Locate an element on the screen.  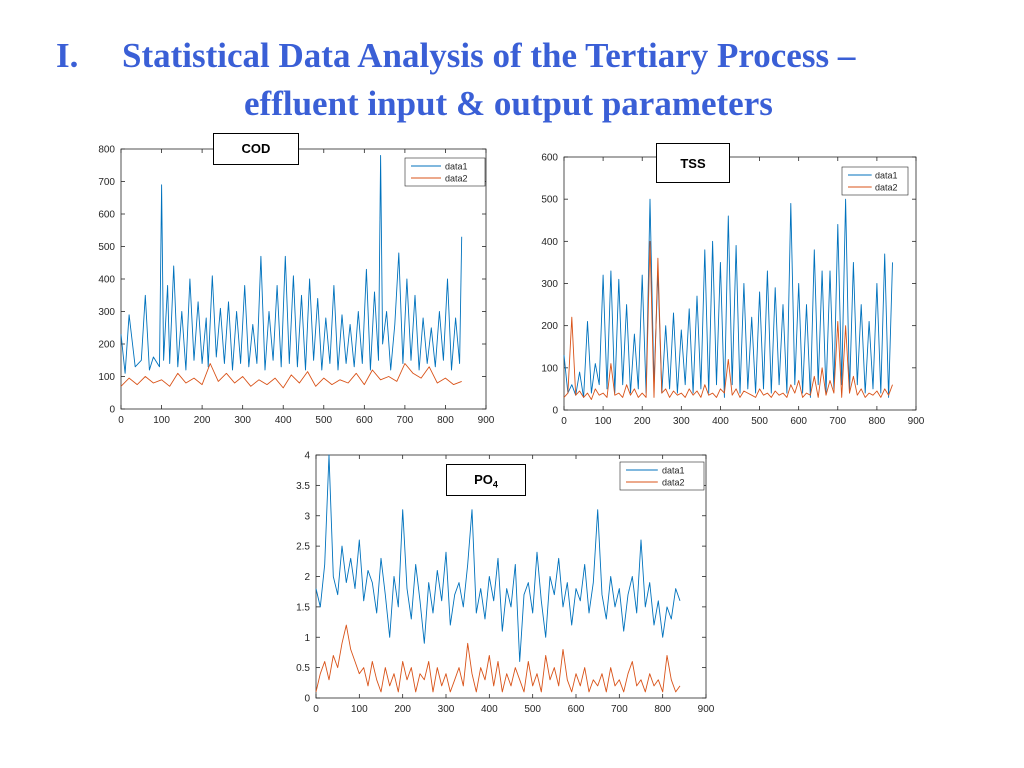
po4-ytick-label: 3.5 is located at coordinates (303, 486).